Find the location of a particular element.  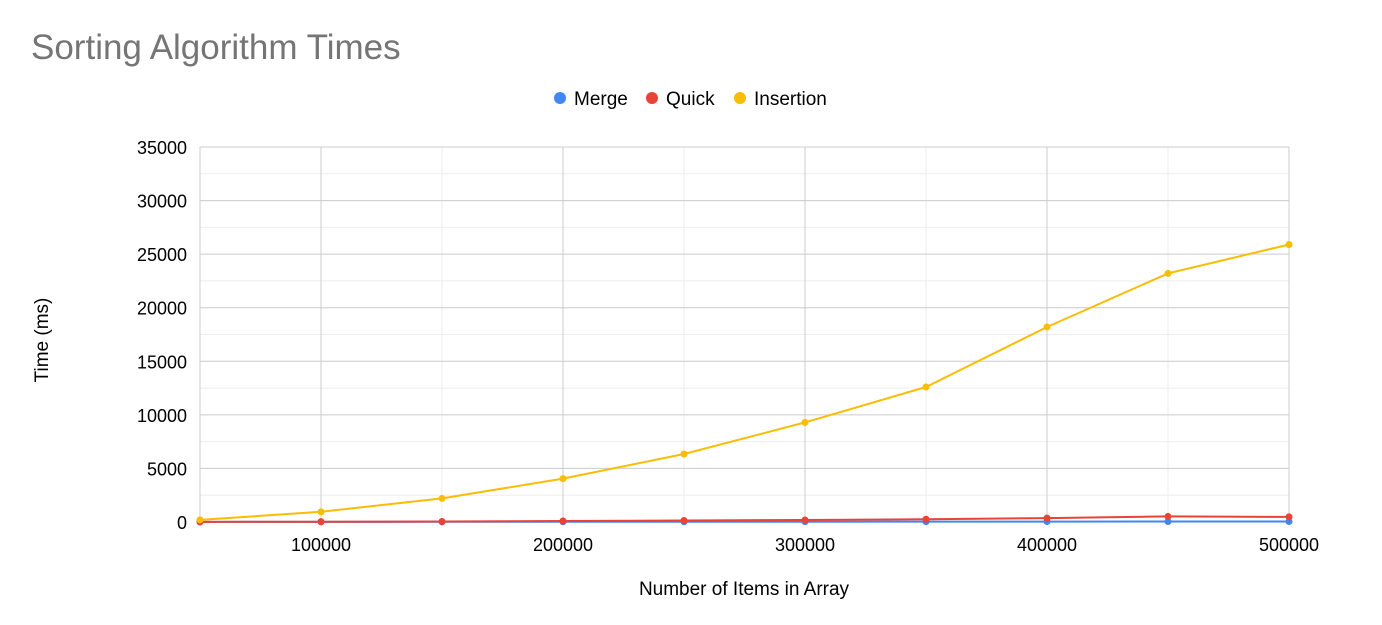

chart-title: Sorting Algorithm Times is located at coordinates (216, 47).